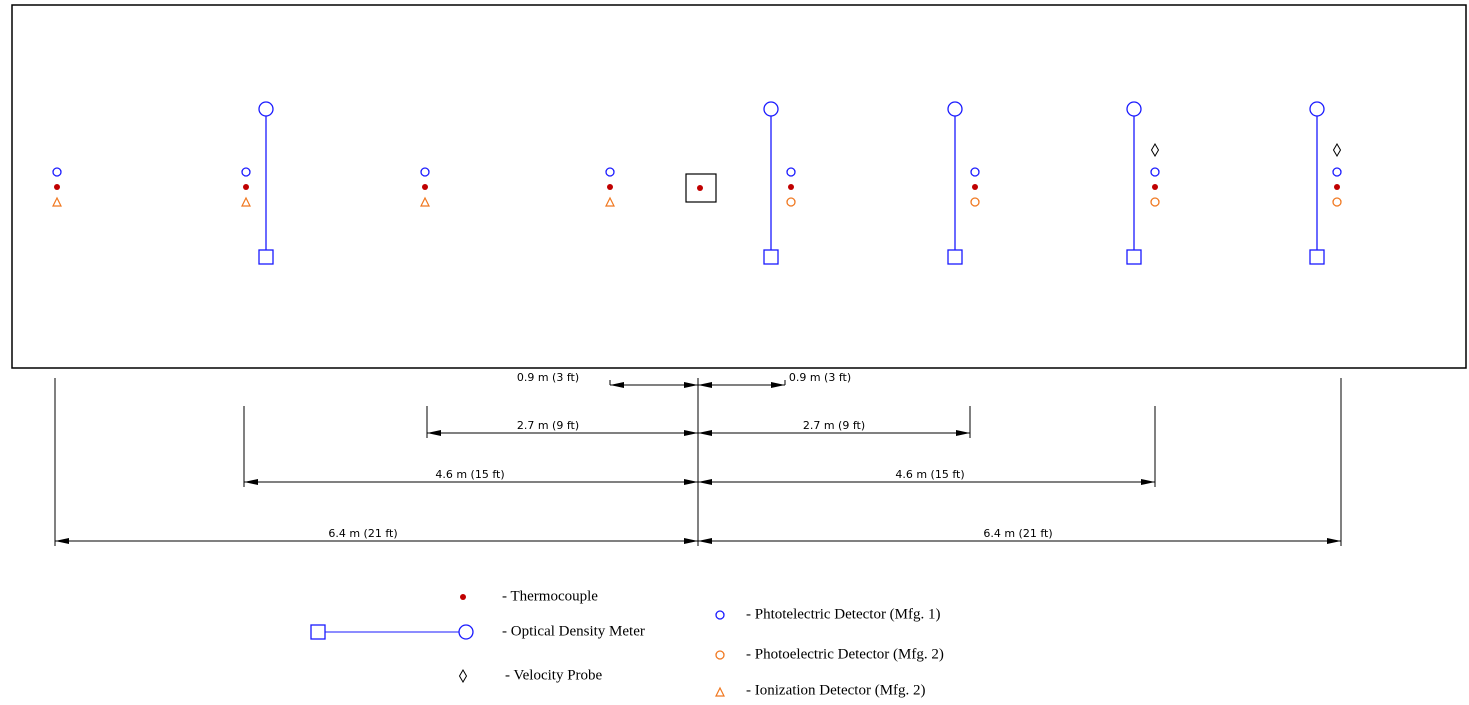 Image resolution: width=1469 pixels, height=705 pixels. What do you see at coordinates (573, 631) in the screenshot?
I see `legend-label: - Optical Density Meter` at bounding box center [573, 631].